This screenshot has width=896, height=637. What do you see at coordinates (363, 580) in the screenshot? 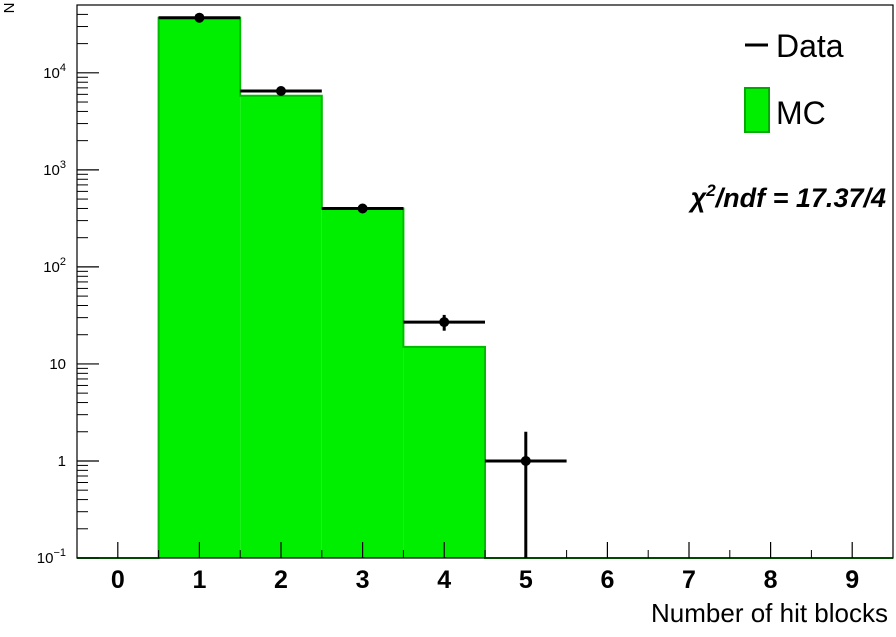
I see `x-tick-label-3: 3` at bounding box center [363, 580].